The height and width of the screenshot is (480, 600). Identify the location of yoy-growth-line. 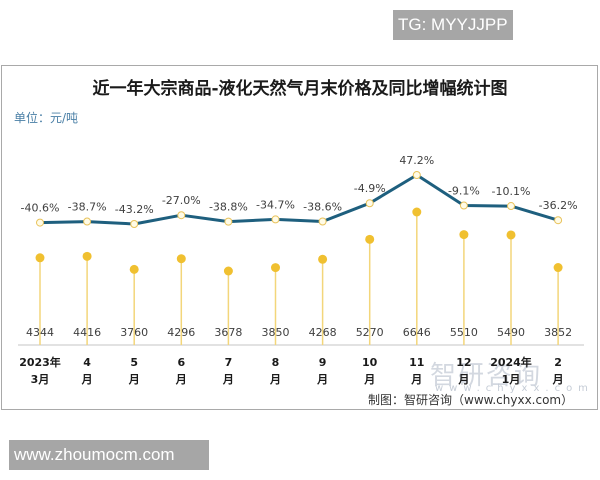
(299, 199).